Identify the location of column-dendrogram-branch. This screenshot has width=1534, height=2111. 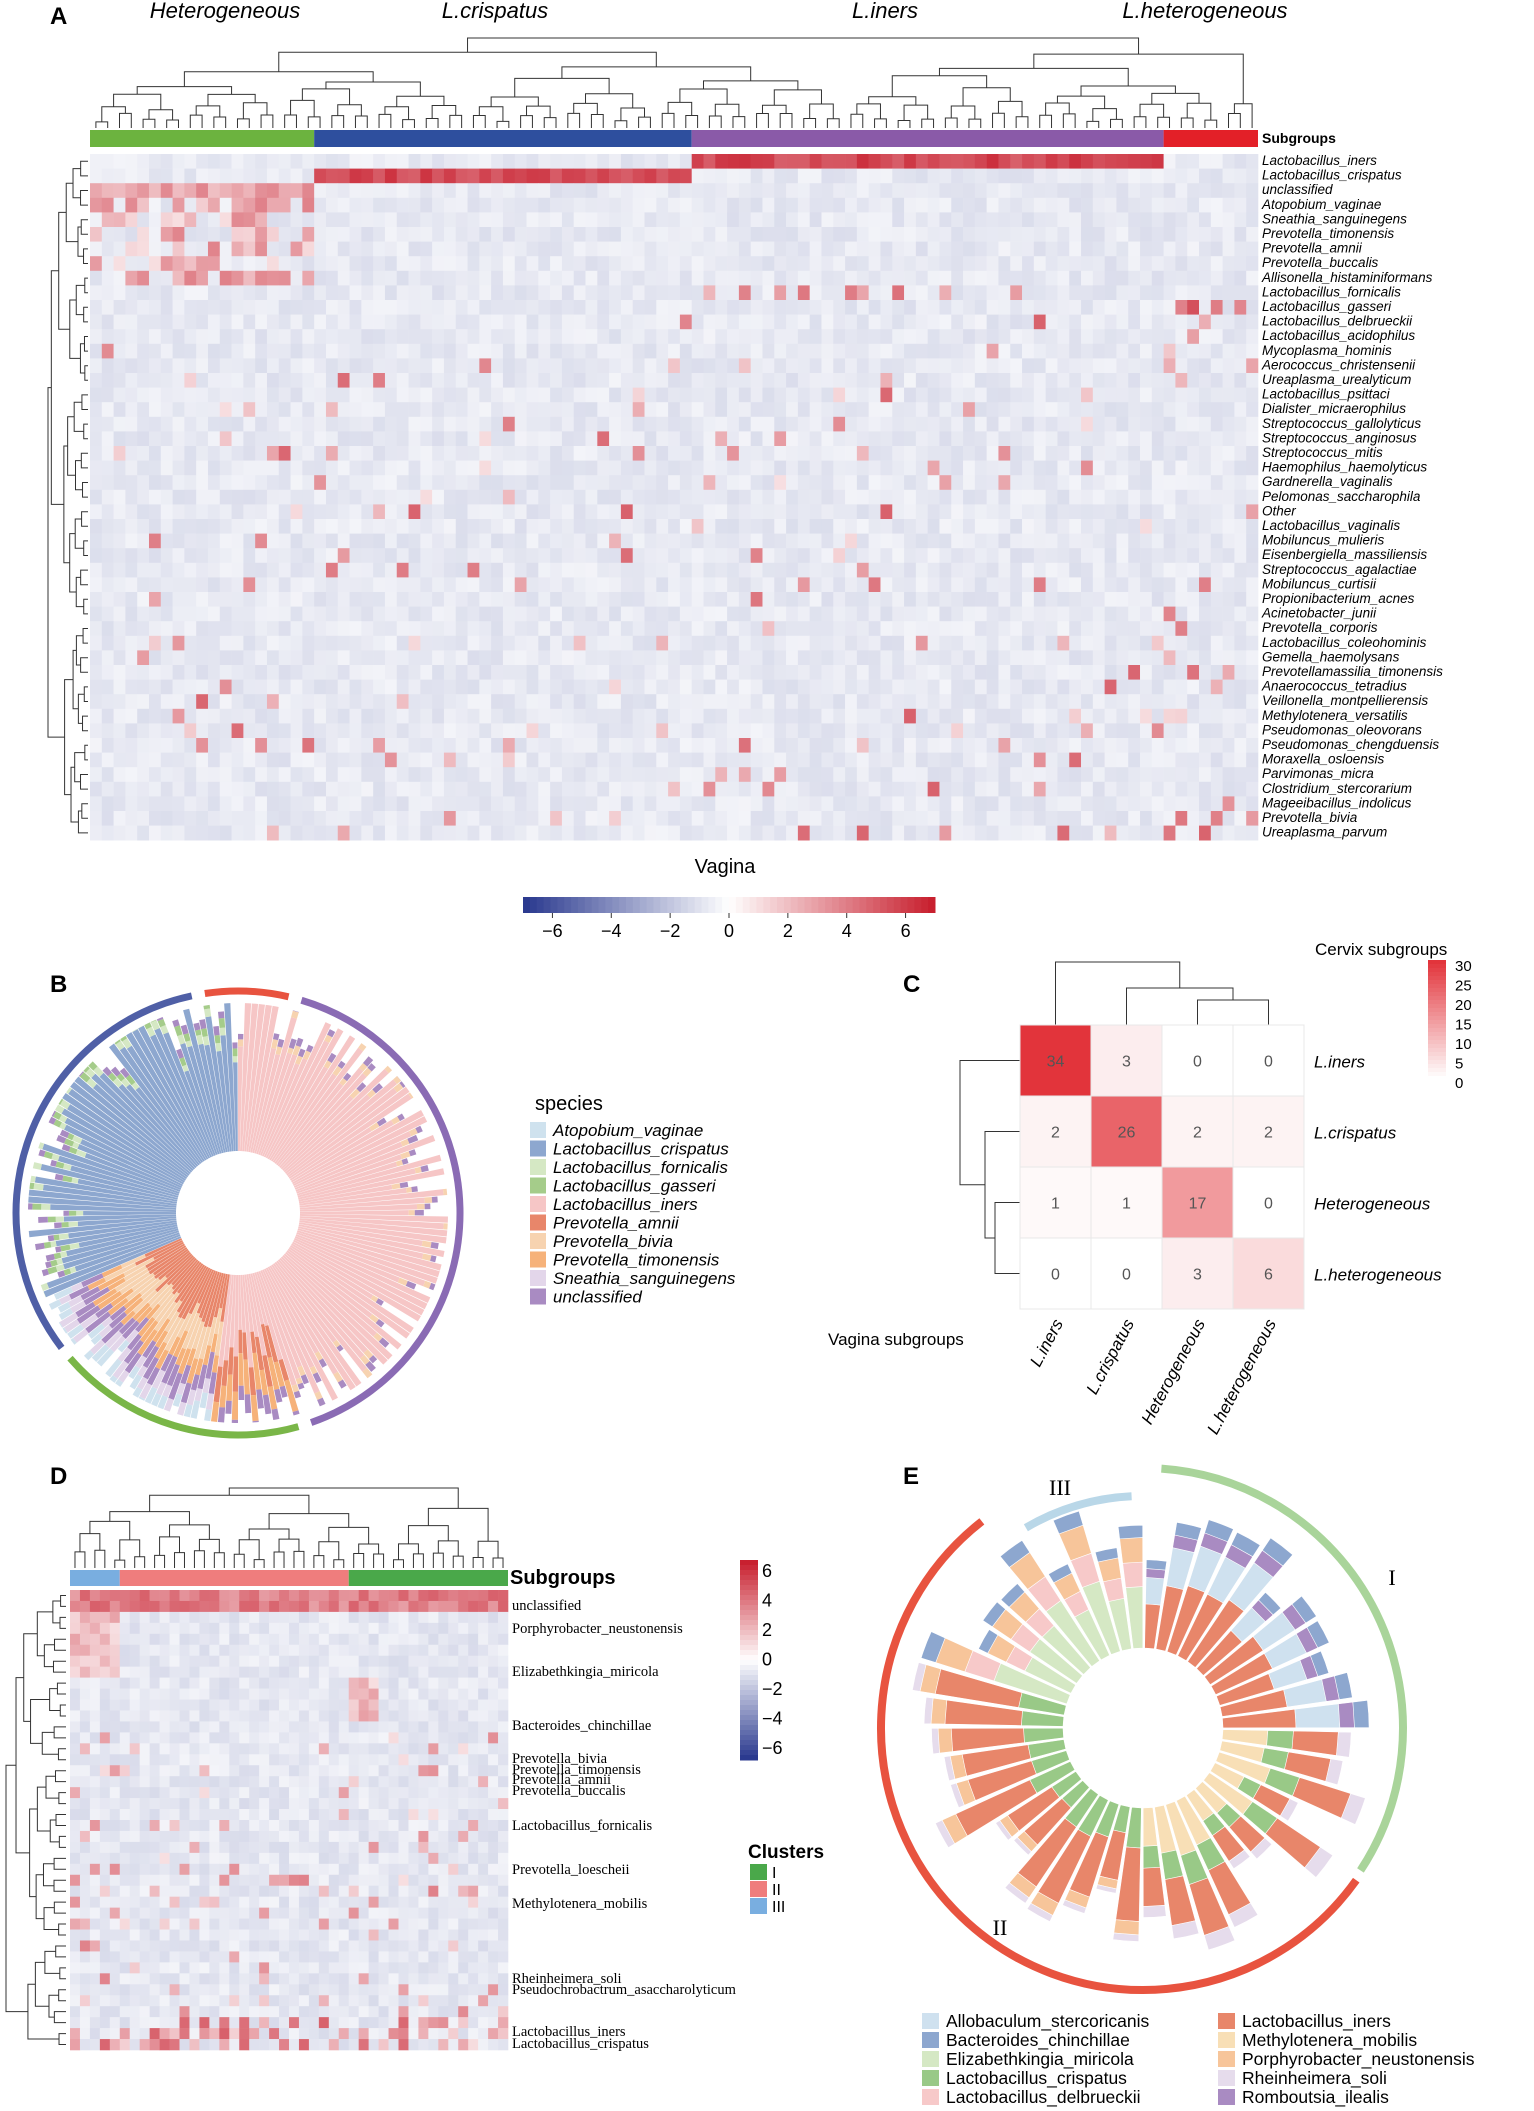
(750, 85).